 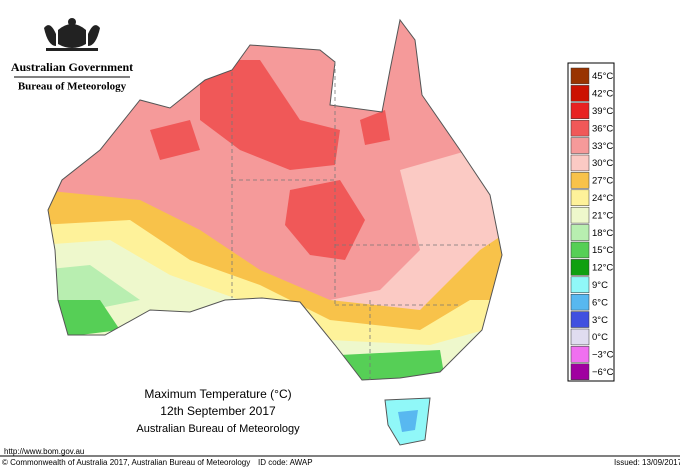 What do you see at coordinates (602, 111) in the screenshot?
I see `legend-label: 39°C` at bounding box center [602, 111].